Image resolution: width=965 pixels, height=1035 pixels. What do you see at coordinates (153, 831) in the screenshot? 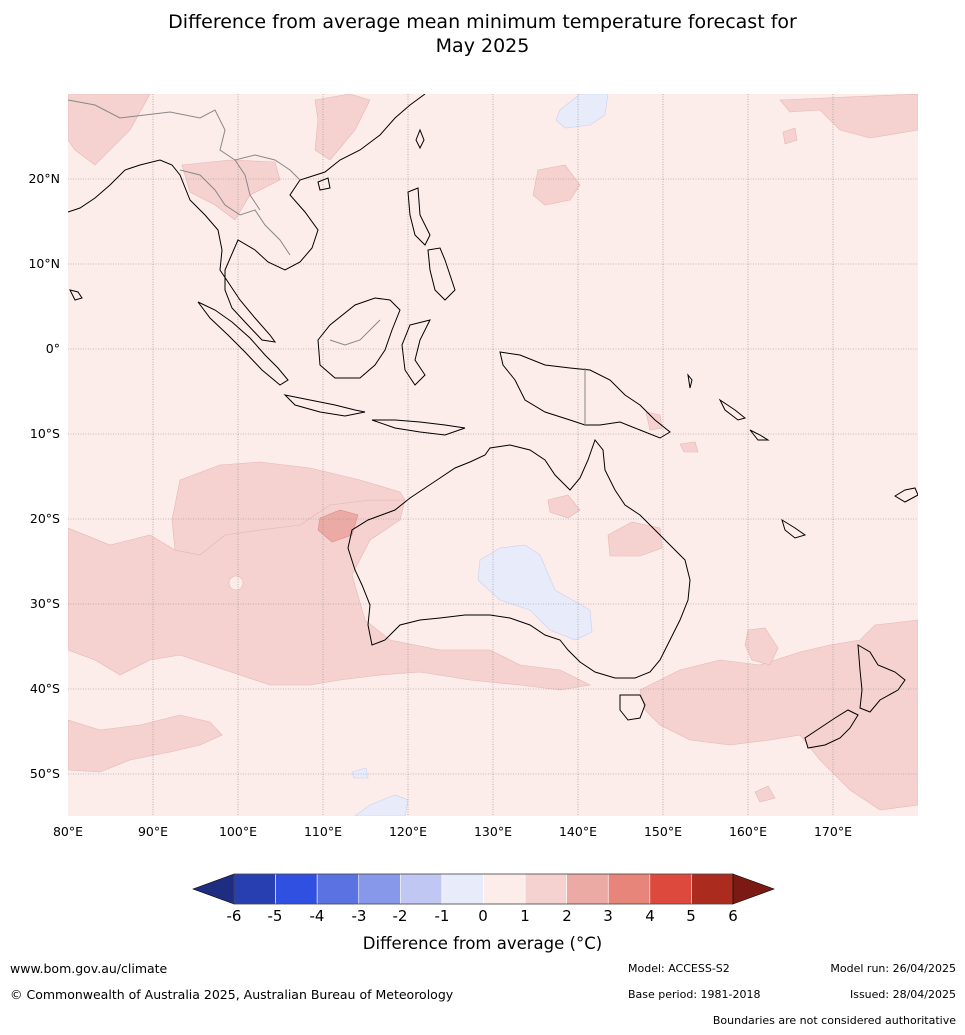
I see `lon-label: 90°E` at bounding box center [153, 831].